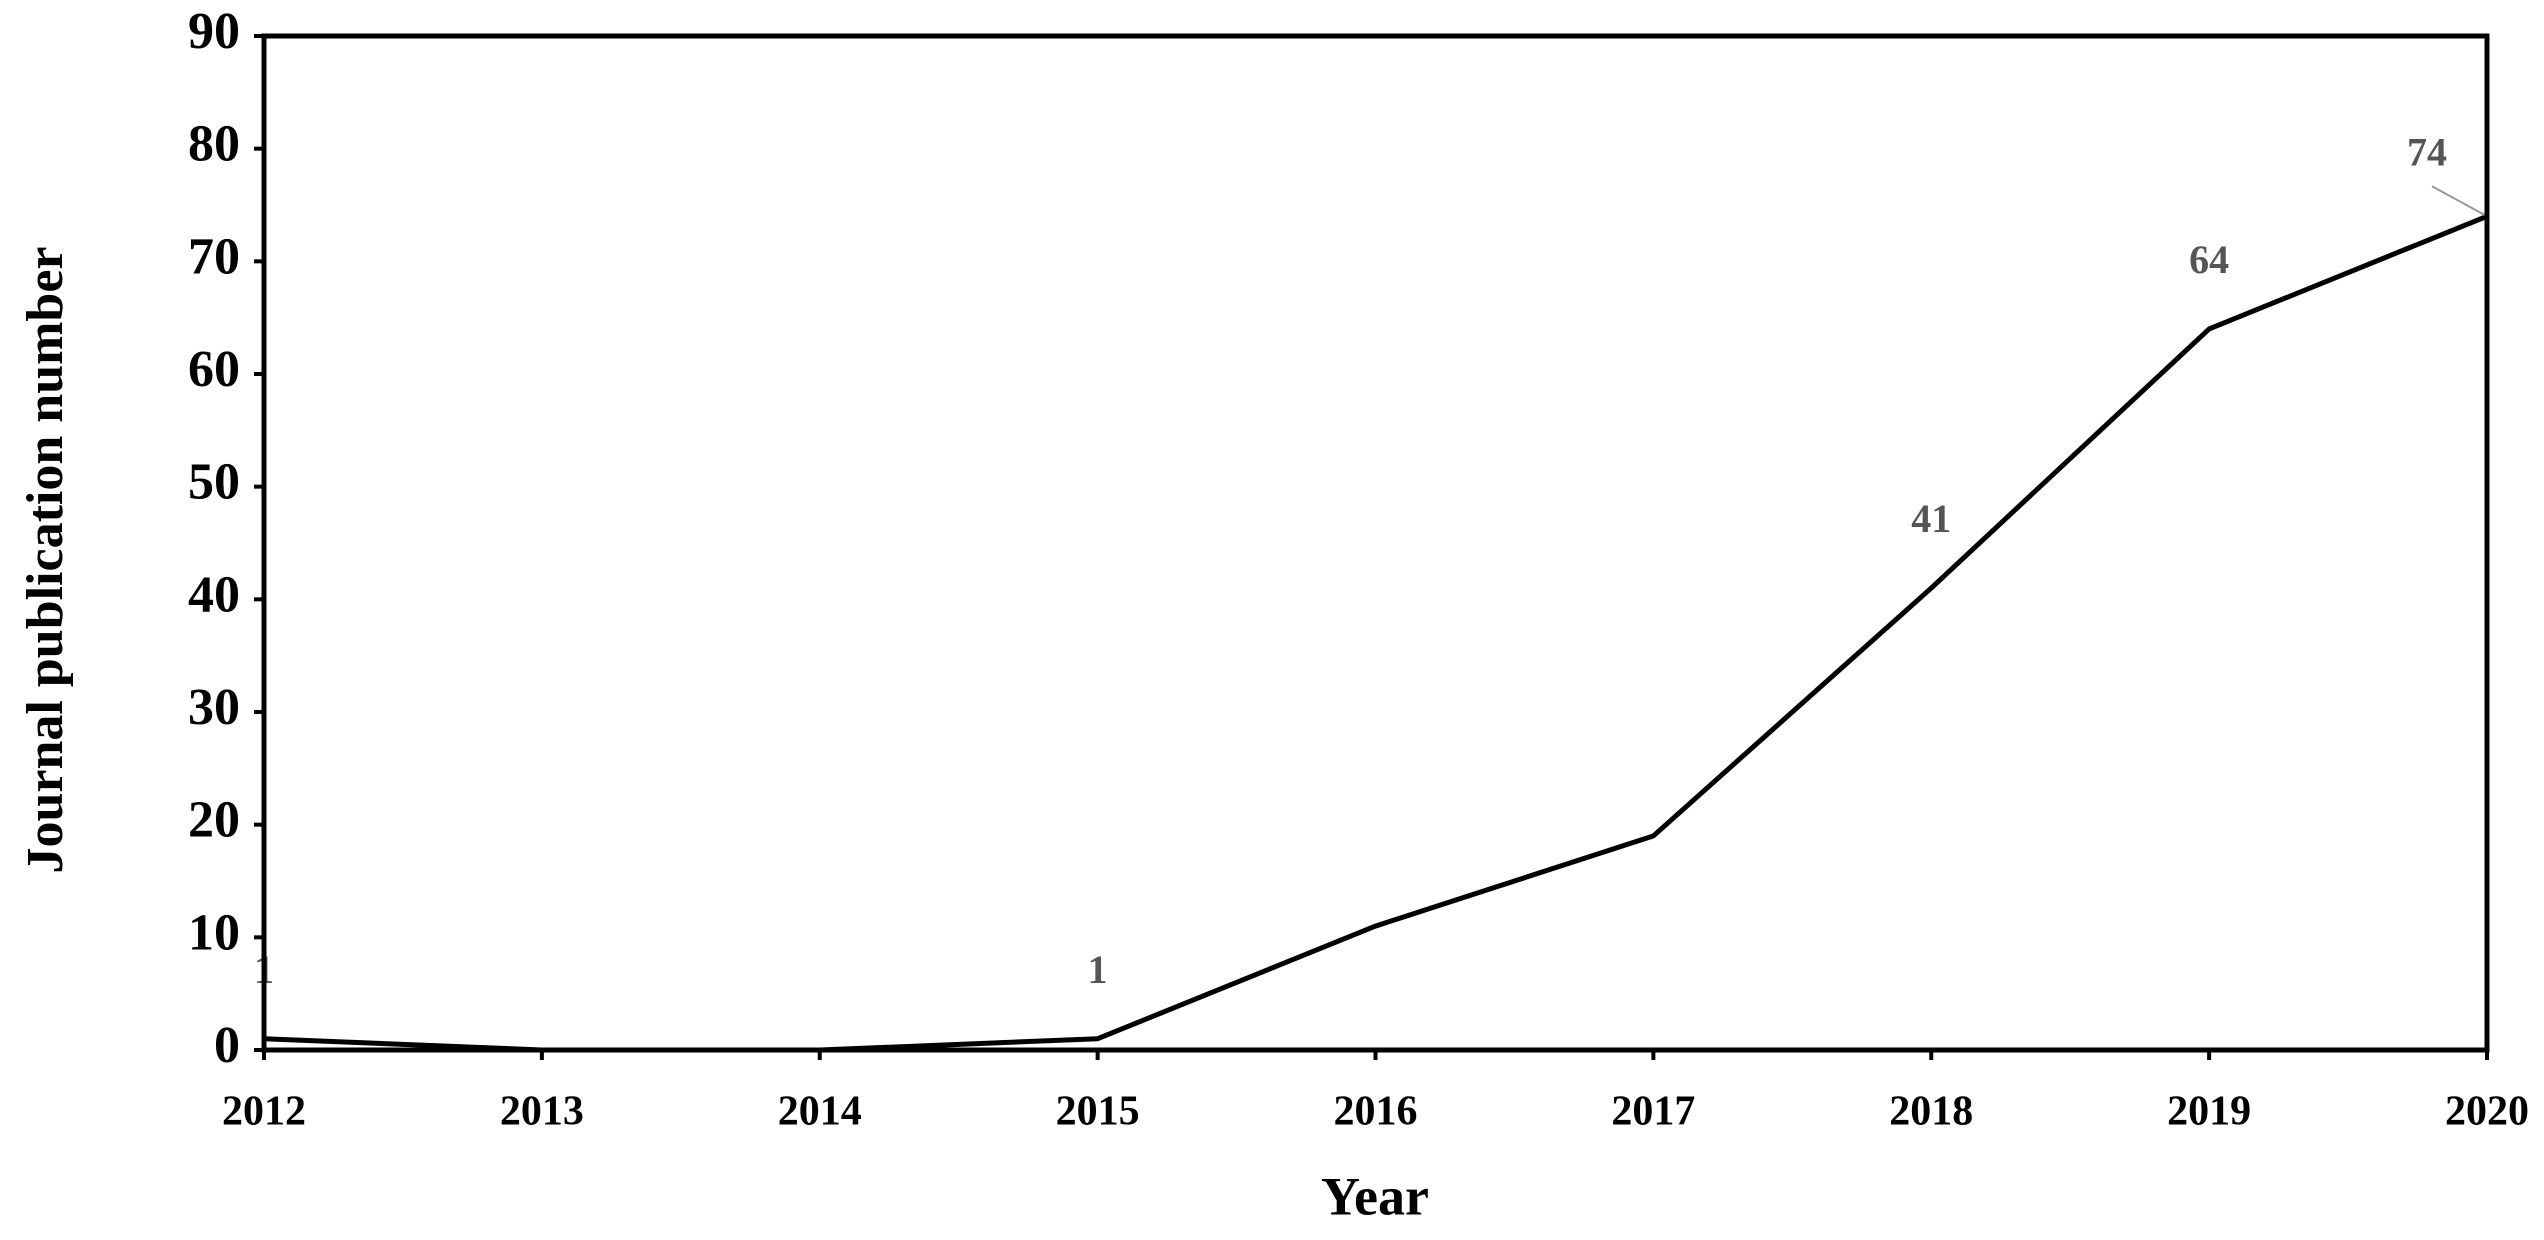 The image size is (2544, 1240). I want to click on x-tick-label: 2014, so click(820, 1112).